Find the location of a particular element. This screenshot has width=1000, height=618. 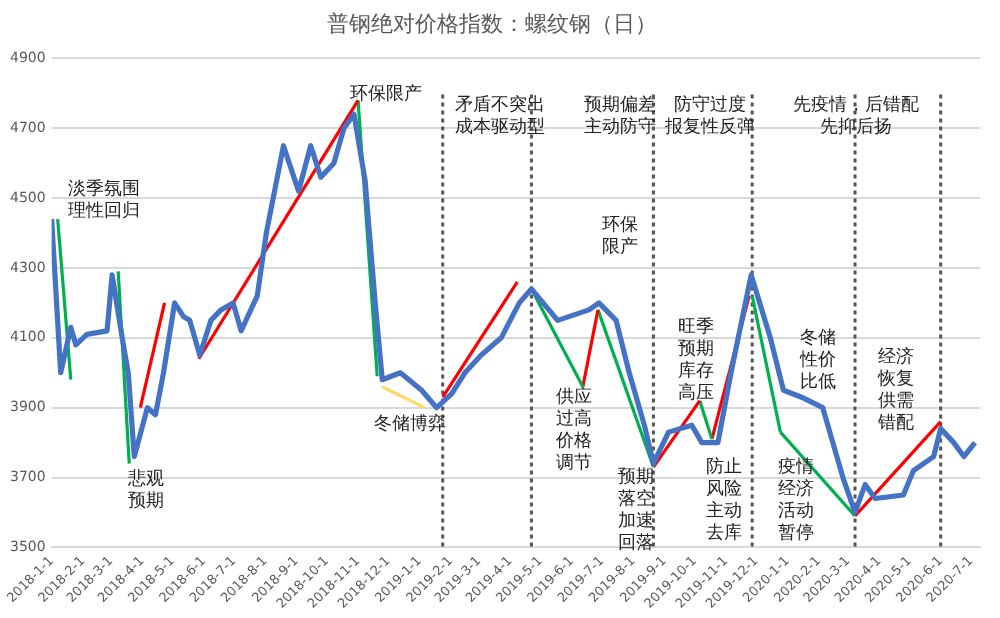

annotation: 预期落空加速回落 is located at coordinates (636, 509).